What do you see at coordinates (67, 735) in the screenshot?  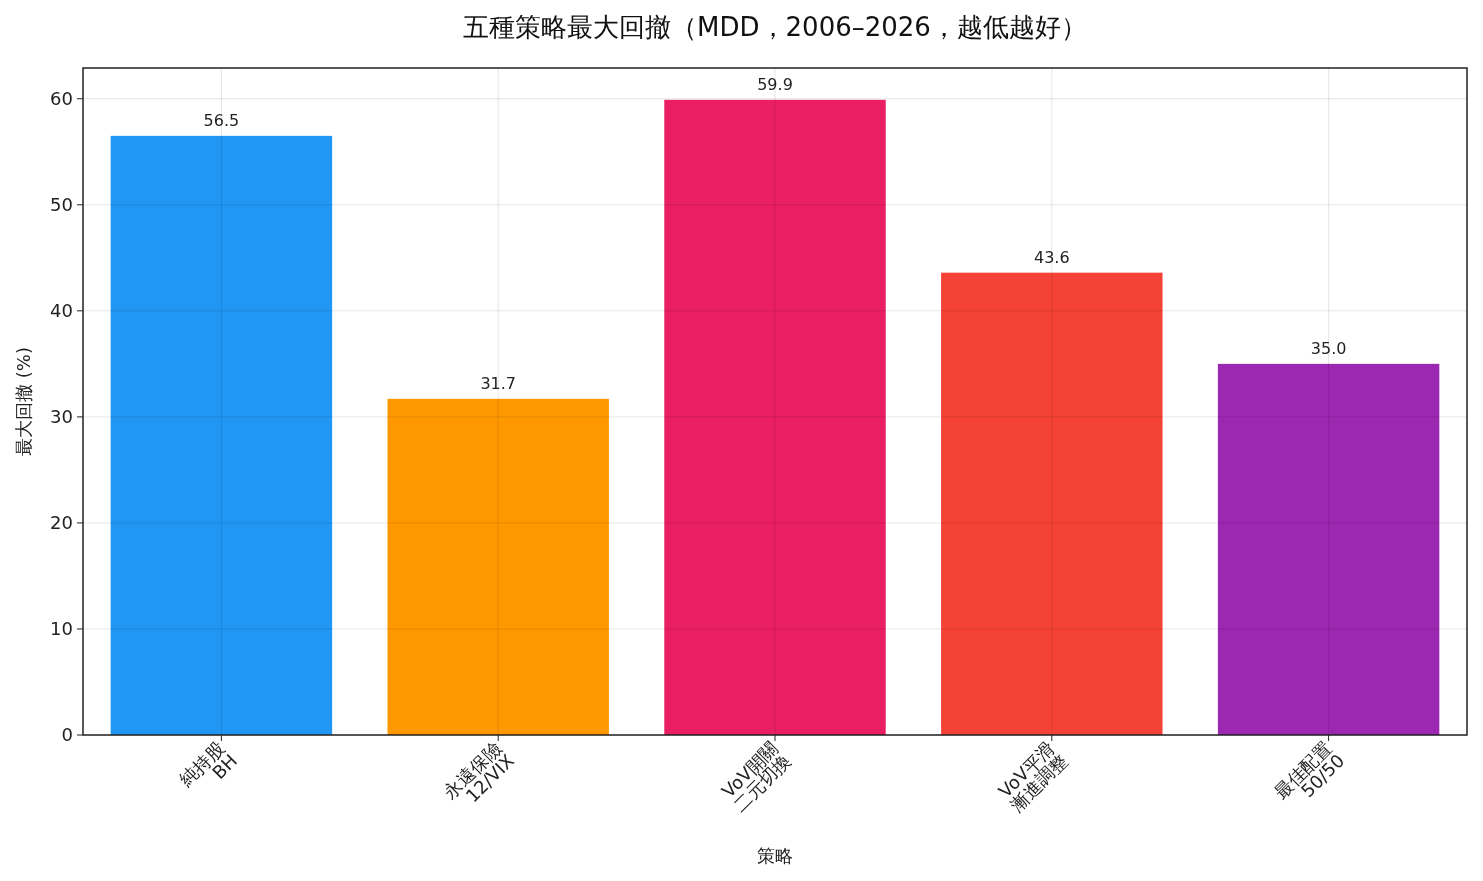 I see `y-tick-label: 0` at bounding box center [67, 735].